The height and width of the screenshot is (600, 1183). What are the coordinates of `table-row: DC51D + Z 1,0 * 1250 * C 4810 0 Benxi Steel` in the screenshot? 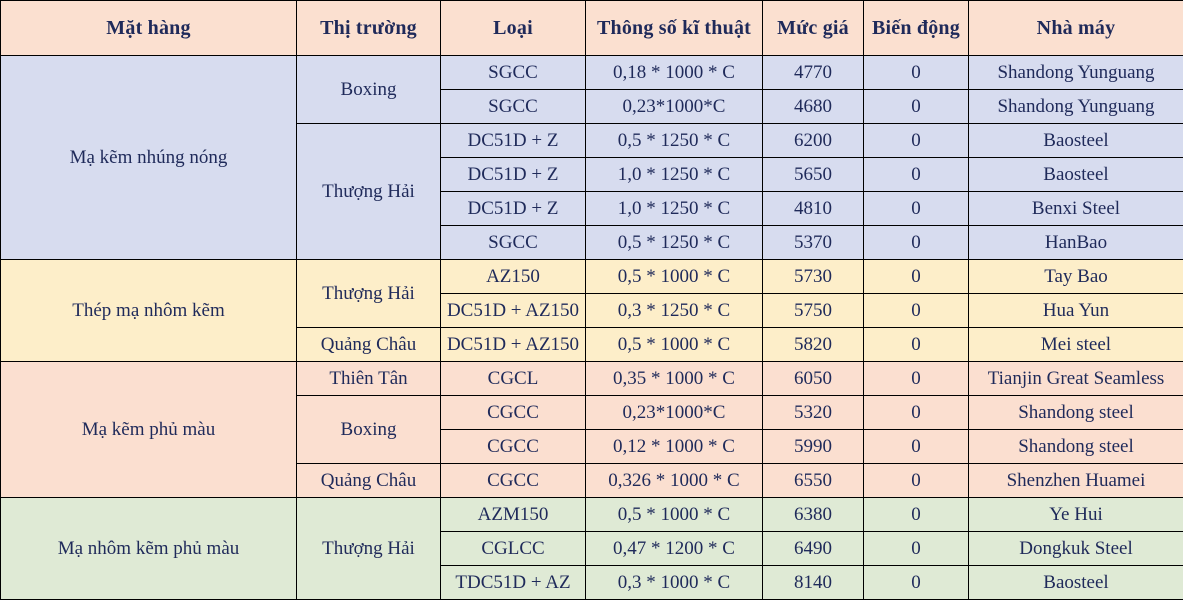 It's located at (592, 208).